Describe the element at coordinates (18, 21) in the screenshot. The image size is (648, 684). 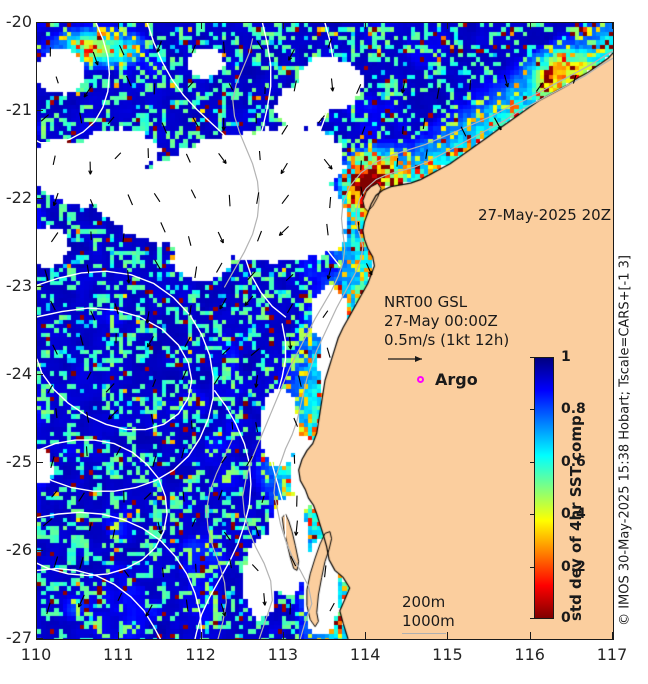
I see `y-tick-label: -20` at that location.